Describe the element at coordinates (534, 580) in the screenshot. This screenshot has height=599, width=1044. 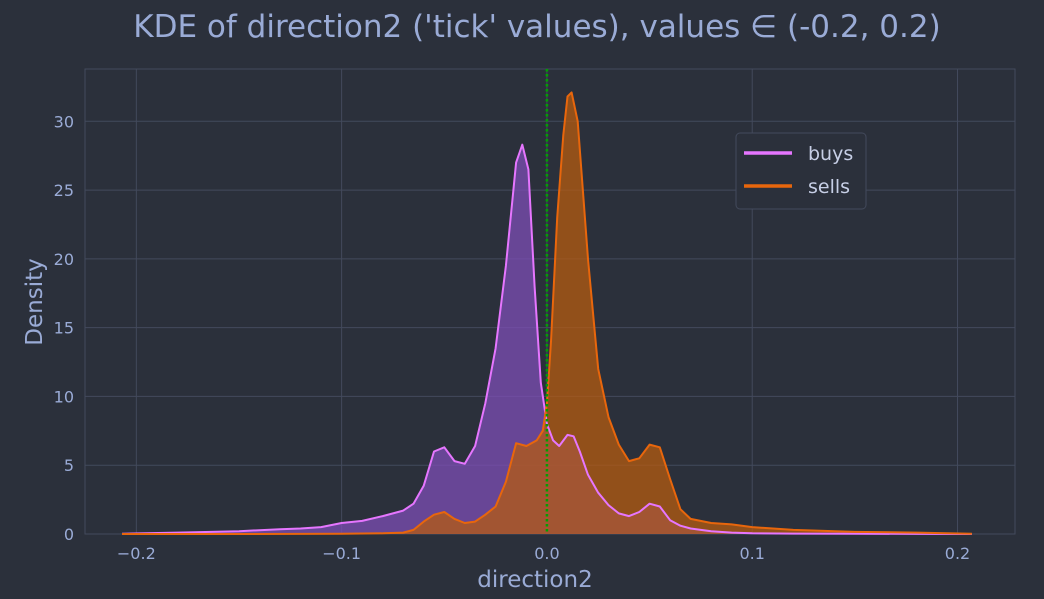
I see `x-axis-label: direction2` at that location.